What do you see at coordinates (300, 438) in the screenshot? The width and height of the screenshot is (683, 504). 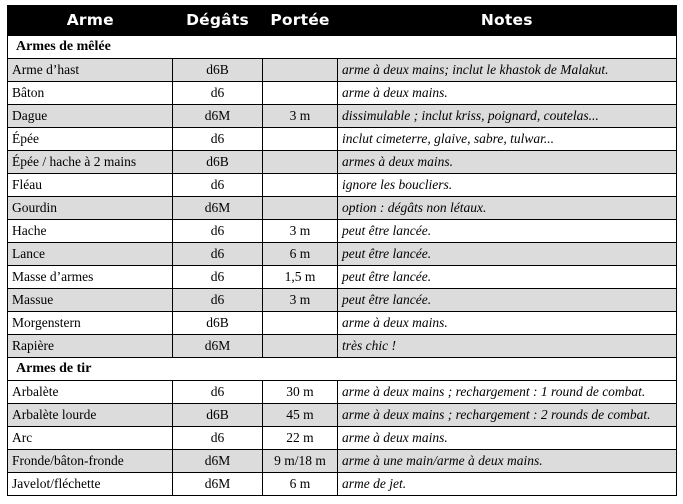 I see `cell-portee: 22 m` at bounding box center [300, 438].